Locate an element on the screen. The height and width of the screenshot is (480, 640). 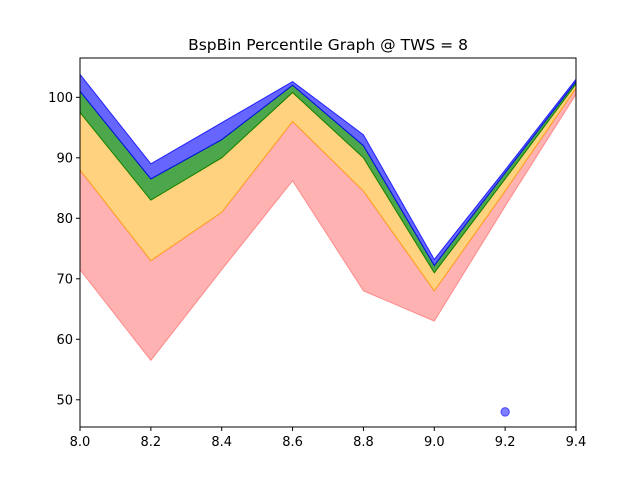
x-tick-label: 9.0 is located at coordinates (434, 442).